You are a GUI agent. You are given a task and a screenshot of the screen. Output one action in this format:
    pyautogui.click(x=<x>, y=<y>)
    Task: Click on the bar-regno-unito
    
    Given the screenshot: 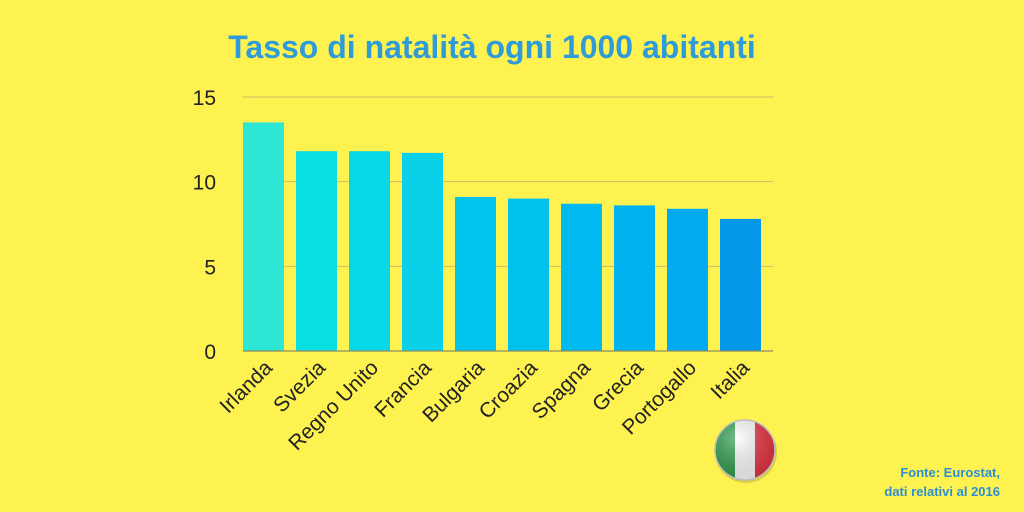 What is the action you would take?
    pyautogui.click(x=369, y=251)
    